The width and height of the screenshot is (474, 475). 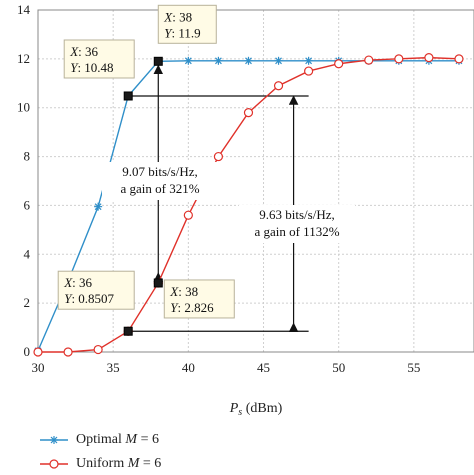 I want to click on legend-label: Optimal M = 6, so click(x=117, y=439).